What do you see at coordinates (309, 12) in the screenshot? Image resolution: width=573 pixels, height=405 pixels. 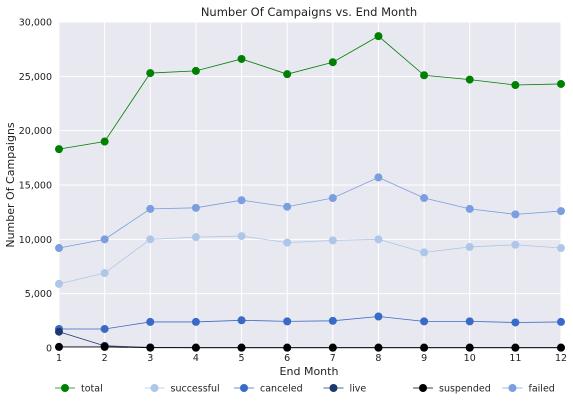 I see `chart-title: Number Of Campaigns vs. End Month` at bounding box center [309, 12].